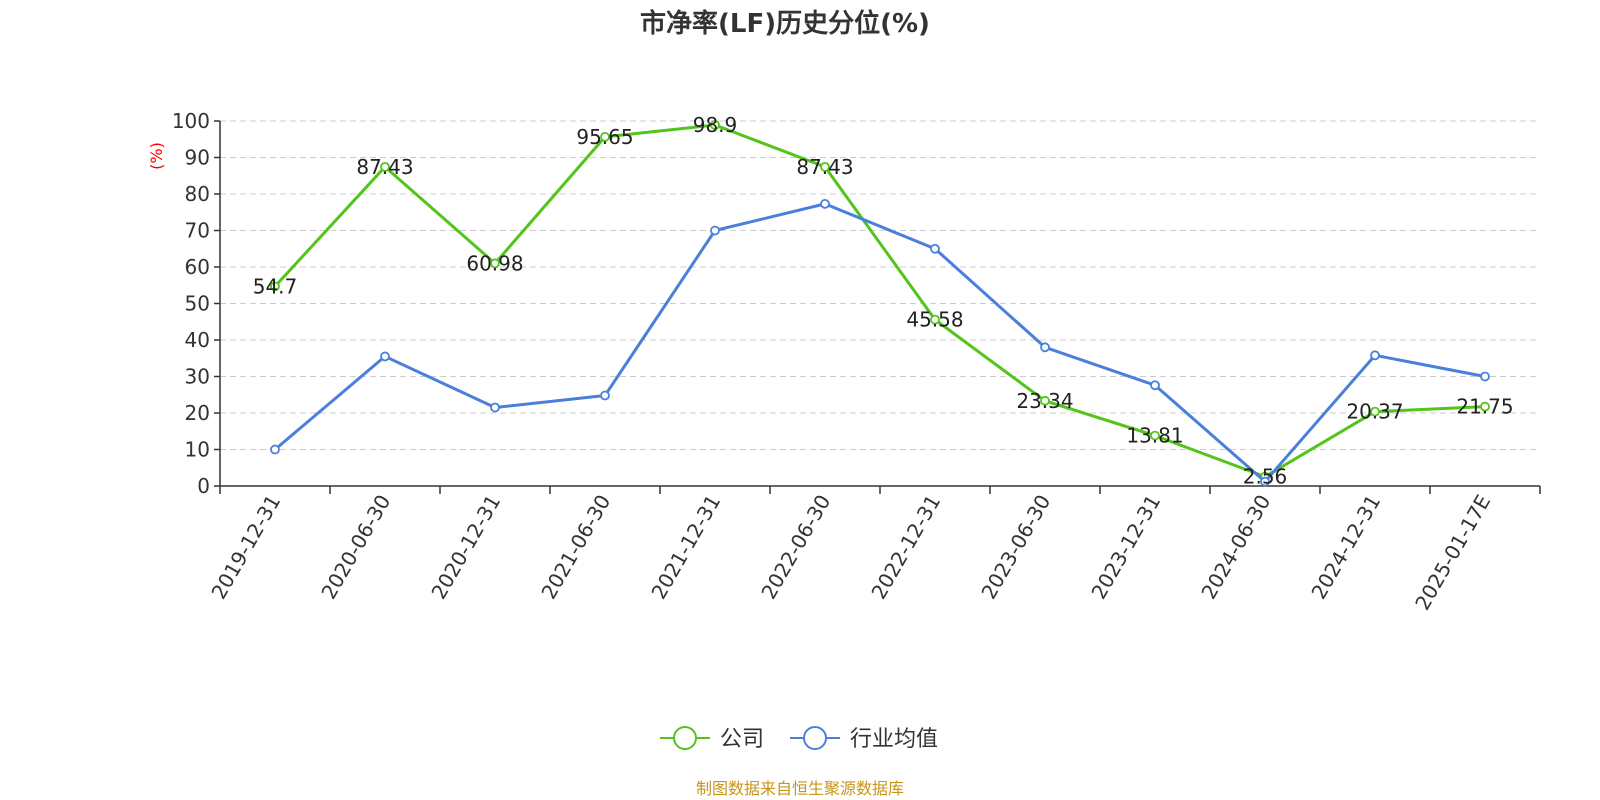  I want to click on x-tick-label: 2022-12-31, so click(905, 547).